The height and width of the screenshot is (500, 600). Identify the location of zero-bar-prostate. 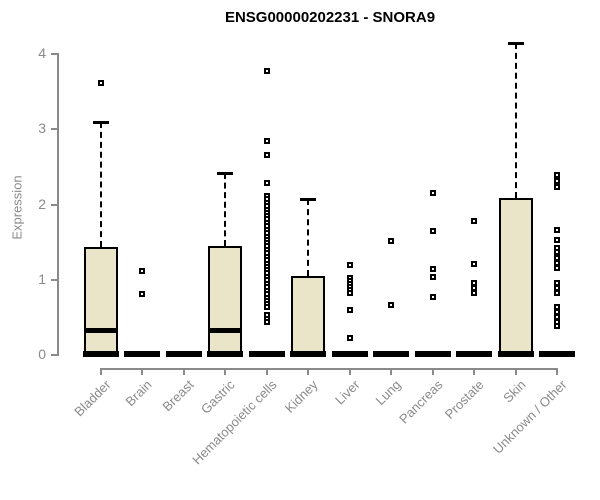
(474, 354).